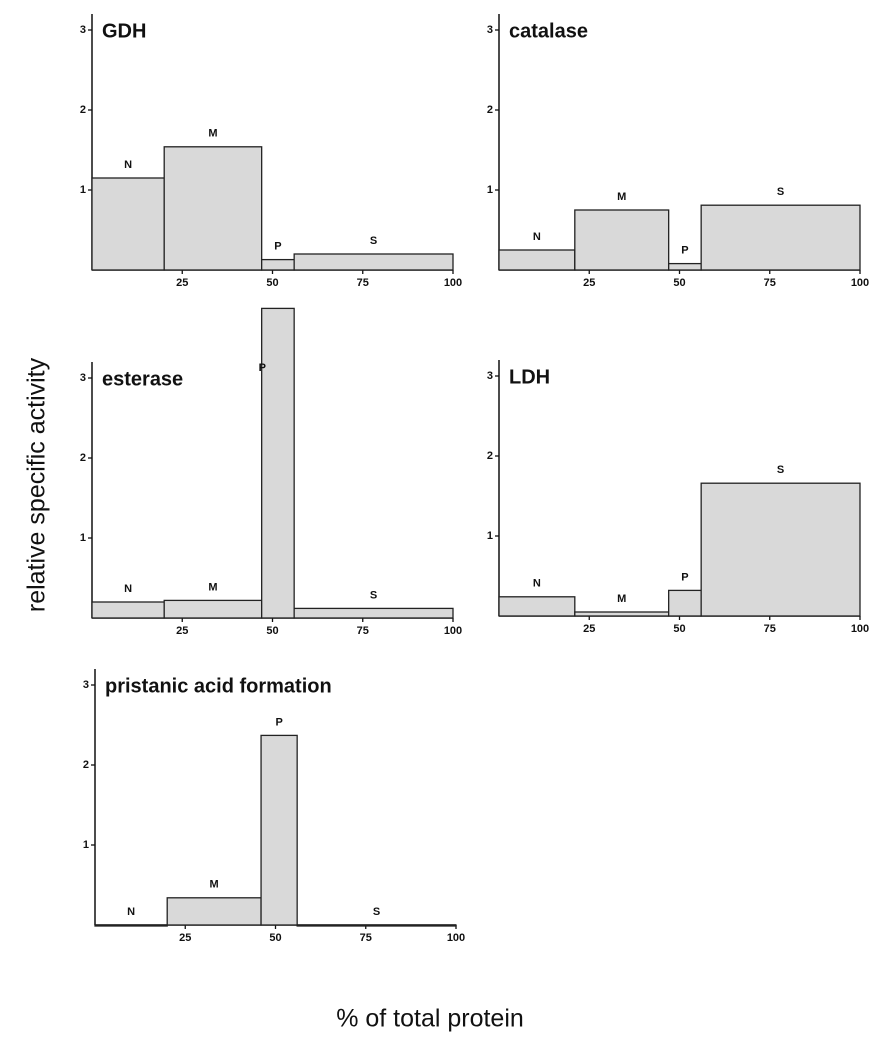 This screenshot has height=1052, width=870. Describe the element at coordinates (37, 484) in the screenshot. I see `y-axis-label: relative specific activity` at that location.